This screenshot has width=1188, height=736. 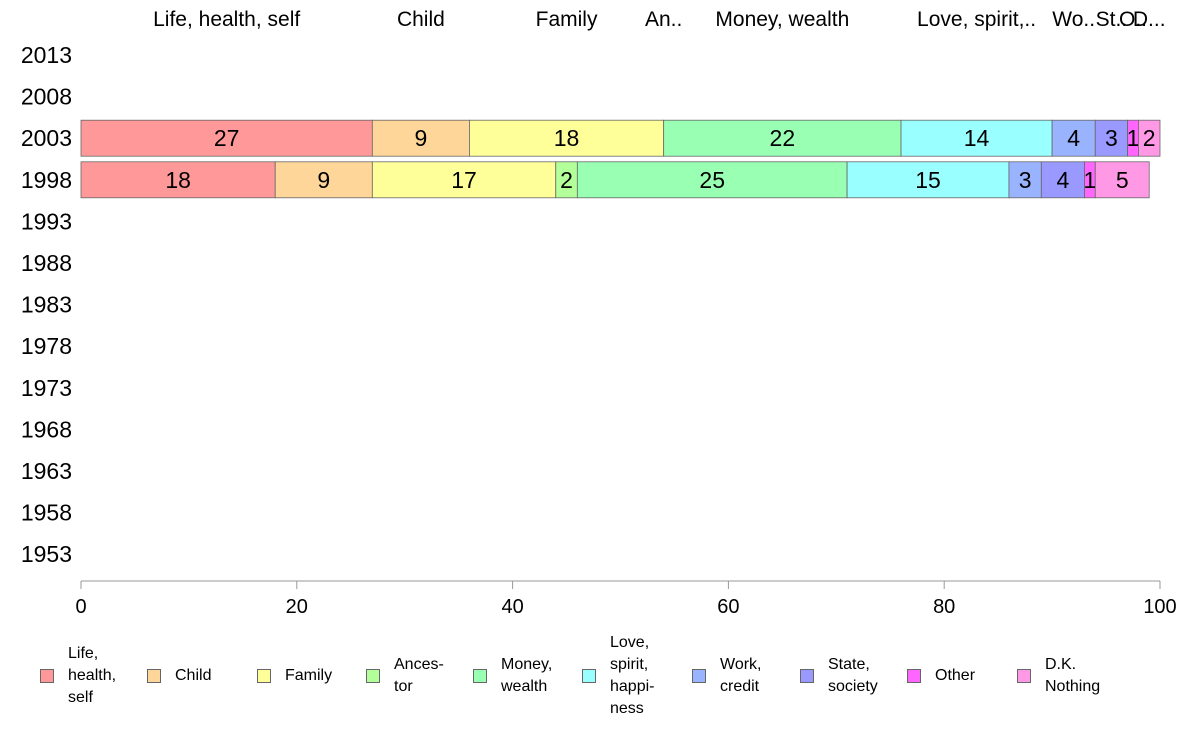 What do you see at coordinates (782, 19) in the screenshot?
I see `top-category-label: Money, wealth` at bounding box center [782, 19].